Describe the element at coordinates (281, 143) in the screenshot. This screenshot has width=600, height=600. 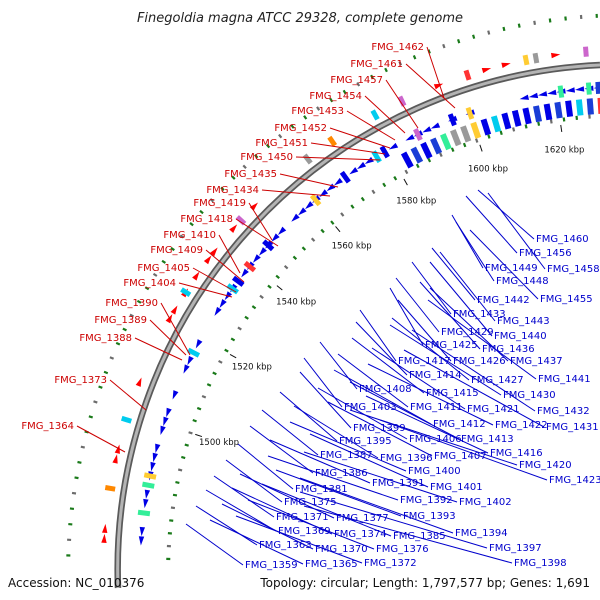
I see `gene-label-fmg-1451: FMG_1451` at that location.